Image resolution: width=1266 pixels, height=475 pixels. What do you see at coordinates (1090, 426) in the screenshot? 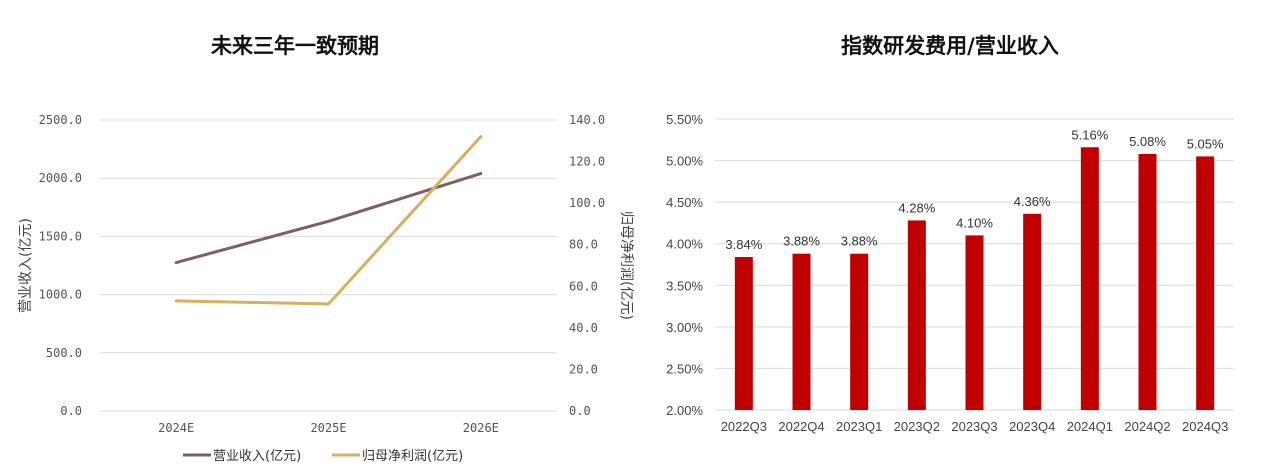
I see `x-tick-label: 2024Q1` at bounding box center [1090, 426].